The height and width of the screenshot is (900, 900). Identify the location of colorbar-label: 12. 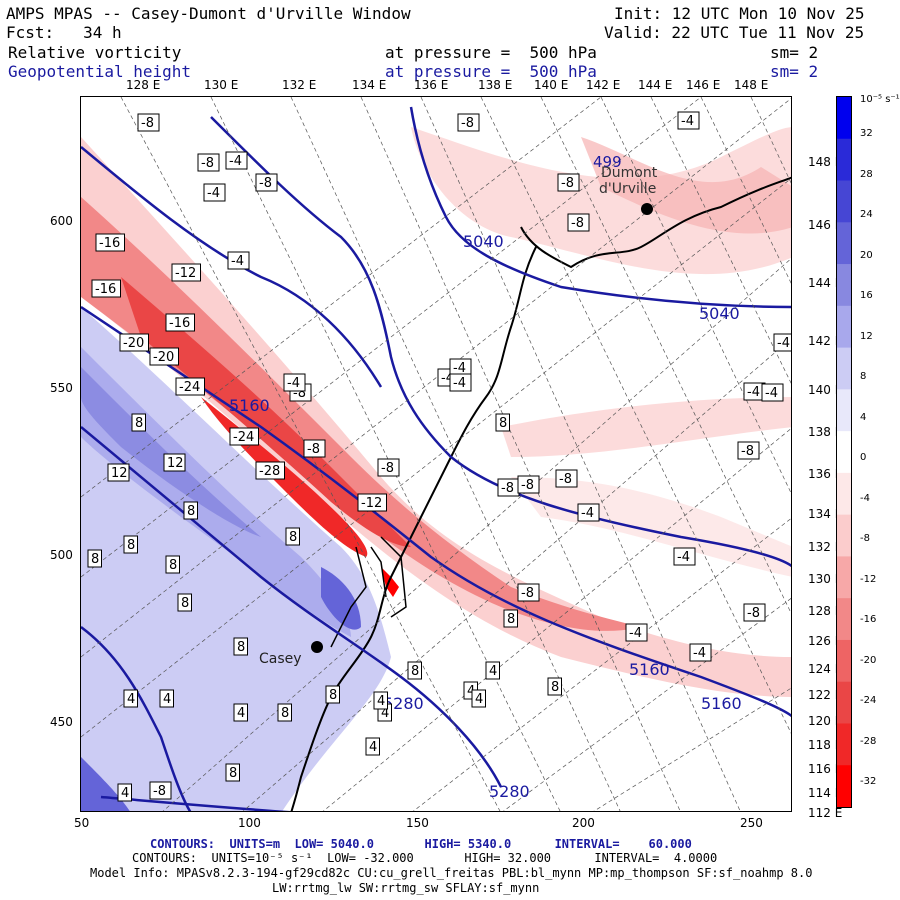
(866, 336).